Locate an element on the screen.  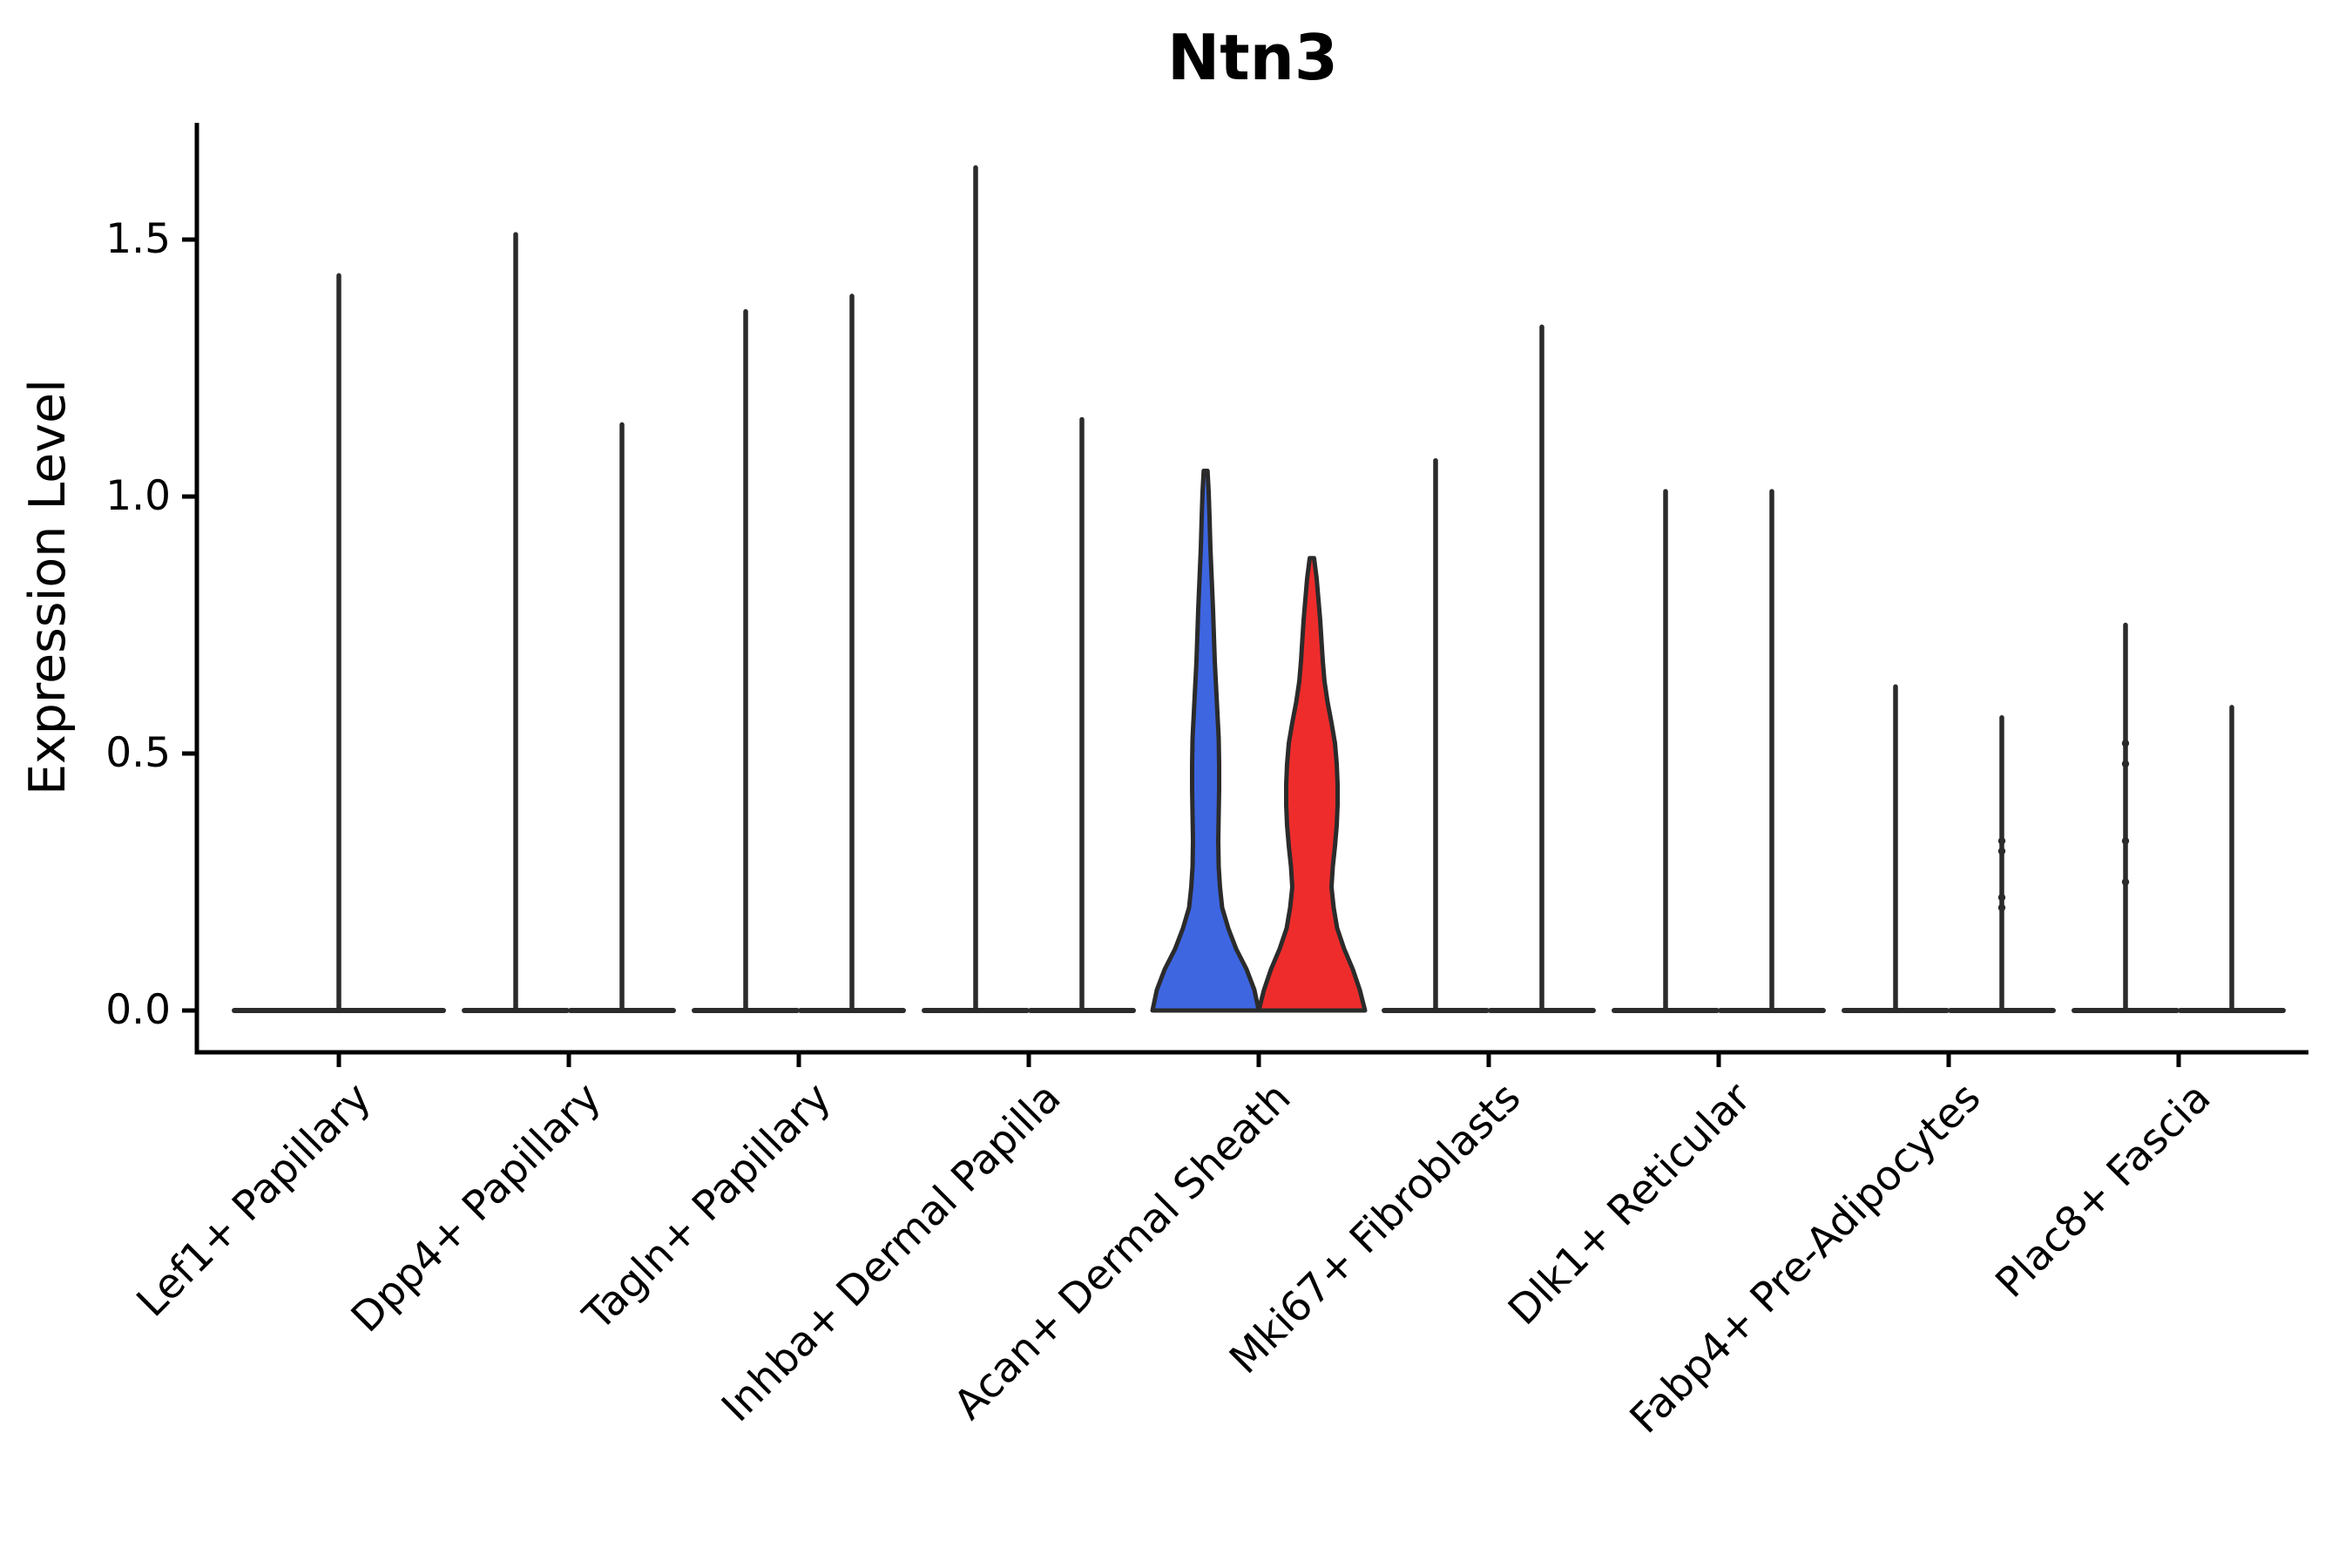
chart-title: Ntn3 is located at coordinates (1252, 58).